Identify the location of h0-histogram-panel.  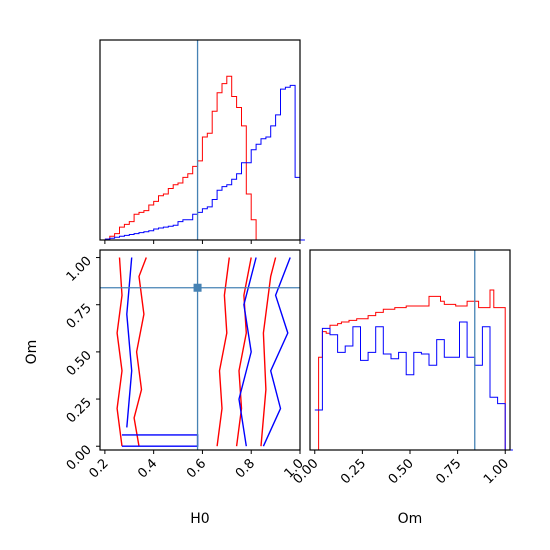
(202, 141).